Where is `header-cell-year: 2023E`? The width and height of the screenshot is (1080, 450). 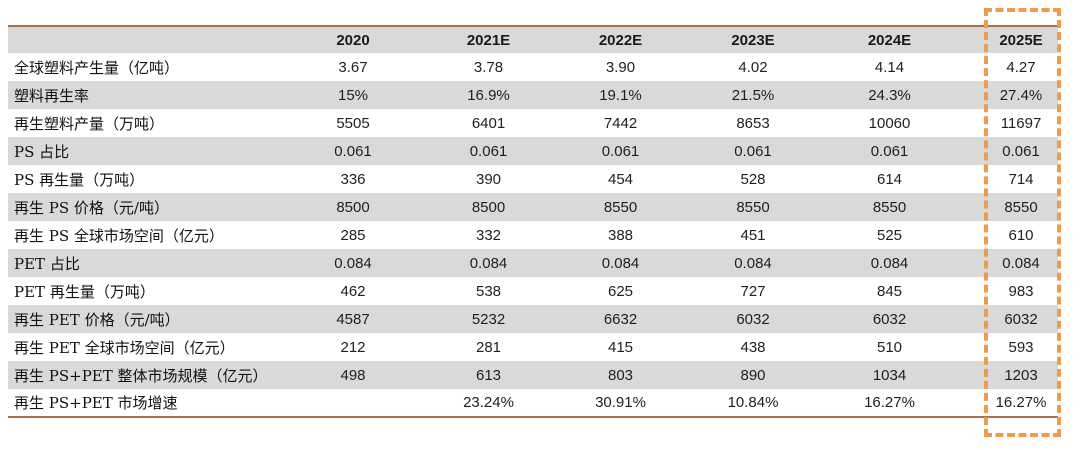 header-cell-year: 2023E is located at coordinates (753, 40).